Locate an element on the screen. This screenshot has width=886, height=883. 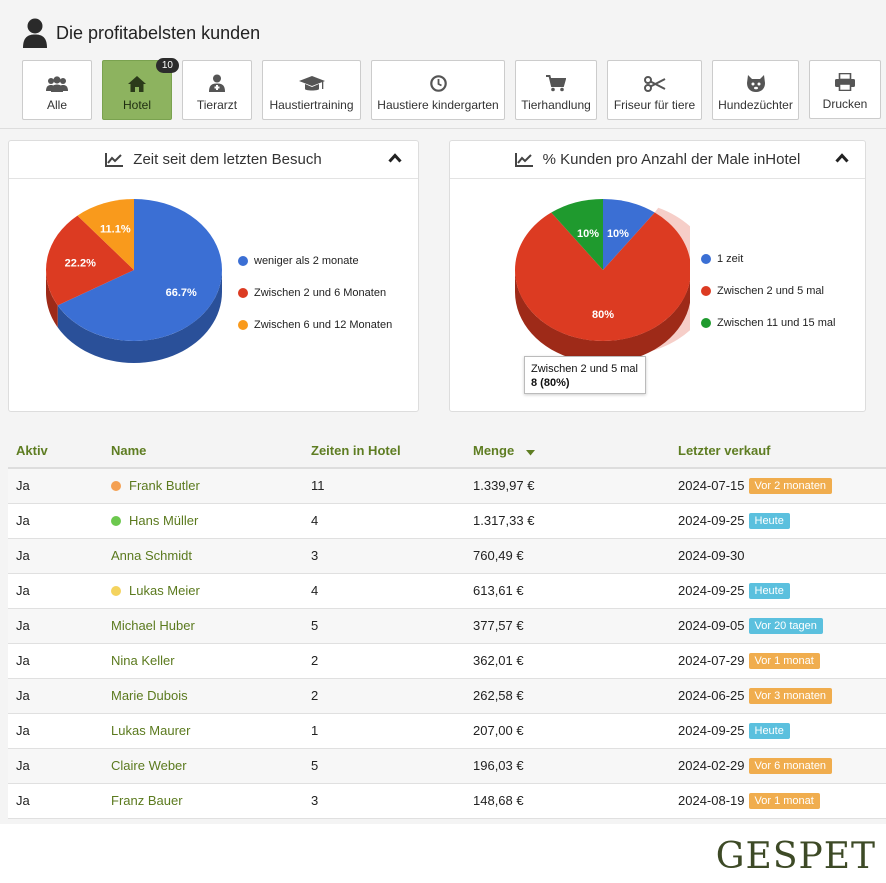
tab-tierarzt: Tierarzt is located at coordinates (217, 90).